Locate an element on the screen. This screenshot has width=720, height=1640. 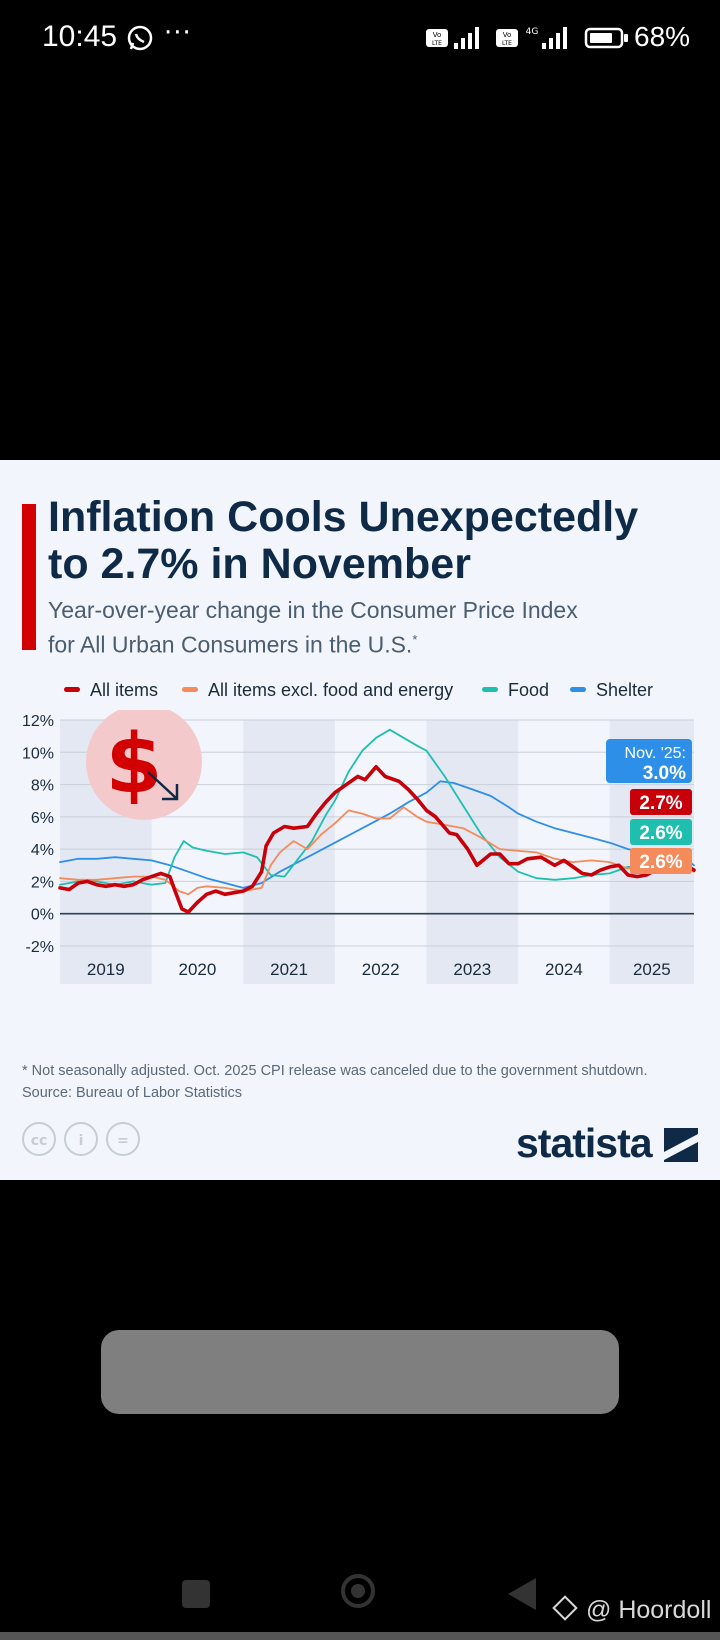
series-line-all_items is located at coordinates (377, 839).